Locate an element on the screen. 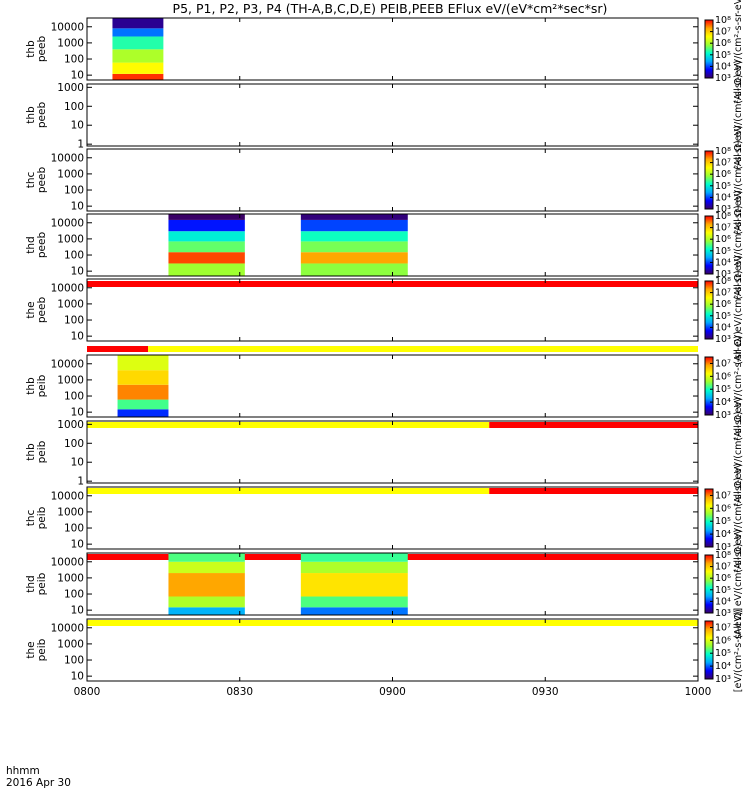 Image resolution: width=750 pixels, height=805 pixels. status-bar-red is located at coordinates (392, 284).